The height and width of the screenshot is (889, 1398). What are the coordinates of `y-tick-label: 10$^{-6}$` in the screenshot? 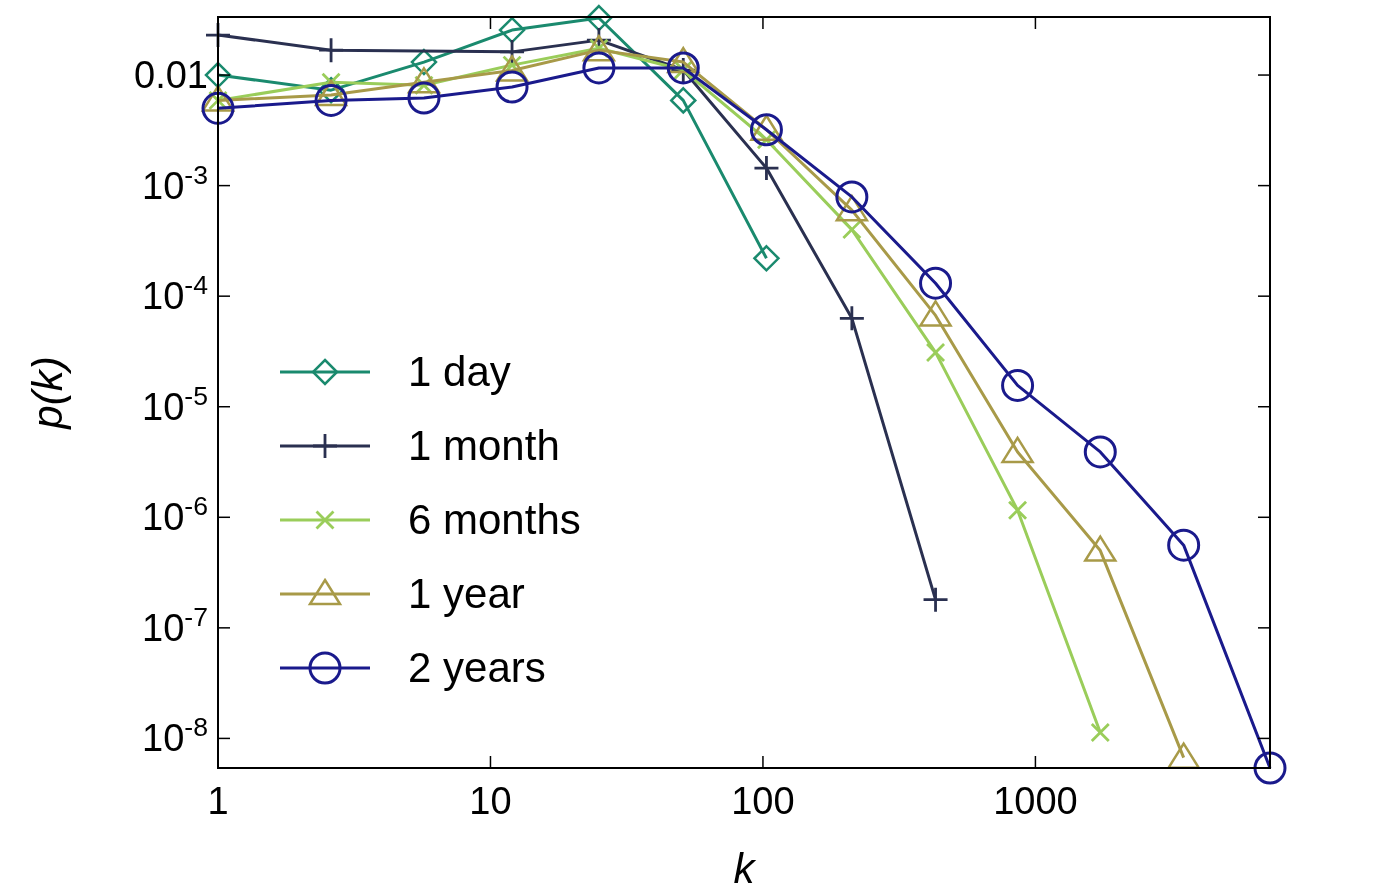 It's located at (175, 515).